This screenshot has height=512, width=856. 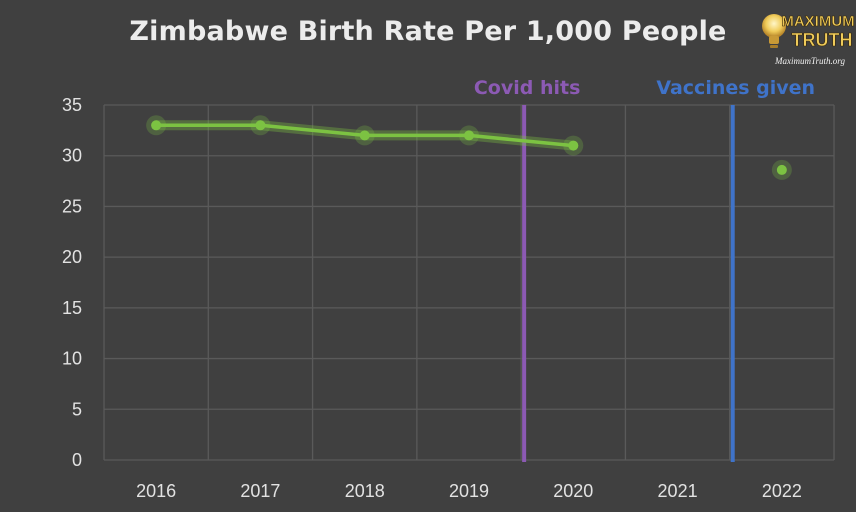 What do you see at coordinates (817, 21) in the screenshot?
I see `logo-line1: MAXIMUM` at bounding box center [817, 21].